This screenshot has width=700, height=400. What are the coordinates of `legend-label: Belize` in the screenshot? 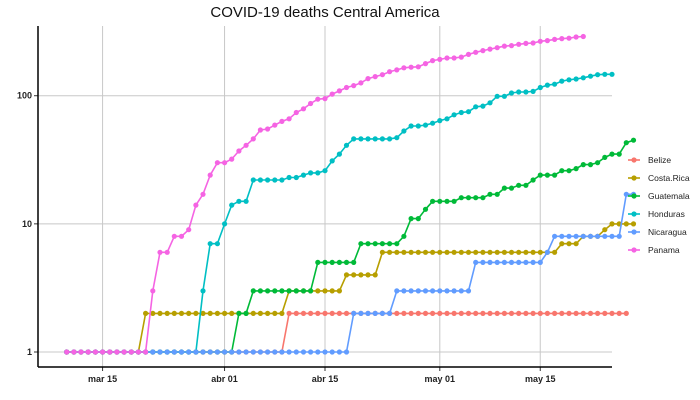 It's located at (659, 160).